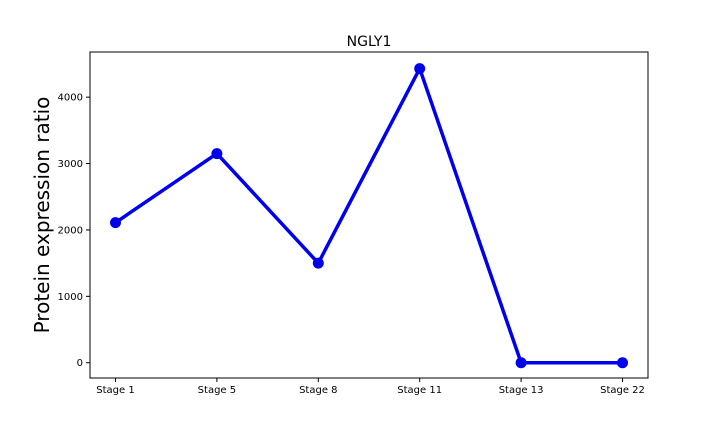  Describe the element at coordinates (318, 390) in the screenshot. I see `x-tick-label: Stage 8` at that location.